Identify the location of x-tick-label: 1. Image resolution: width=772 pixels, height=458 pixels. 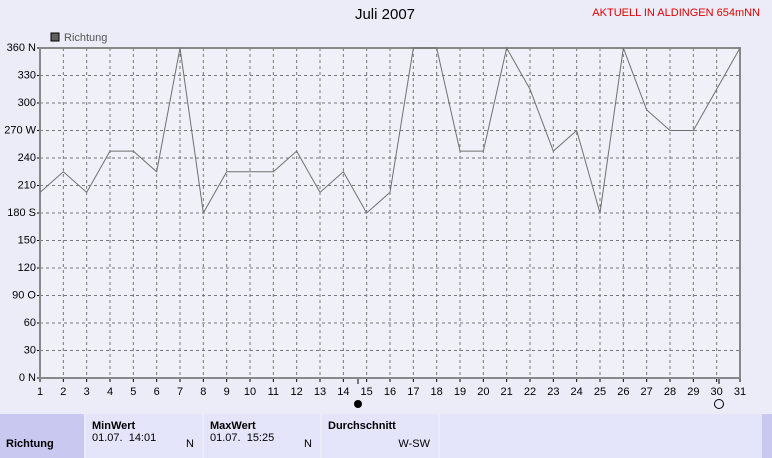
(40, 392).